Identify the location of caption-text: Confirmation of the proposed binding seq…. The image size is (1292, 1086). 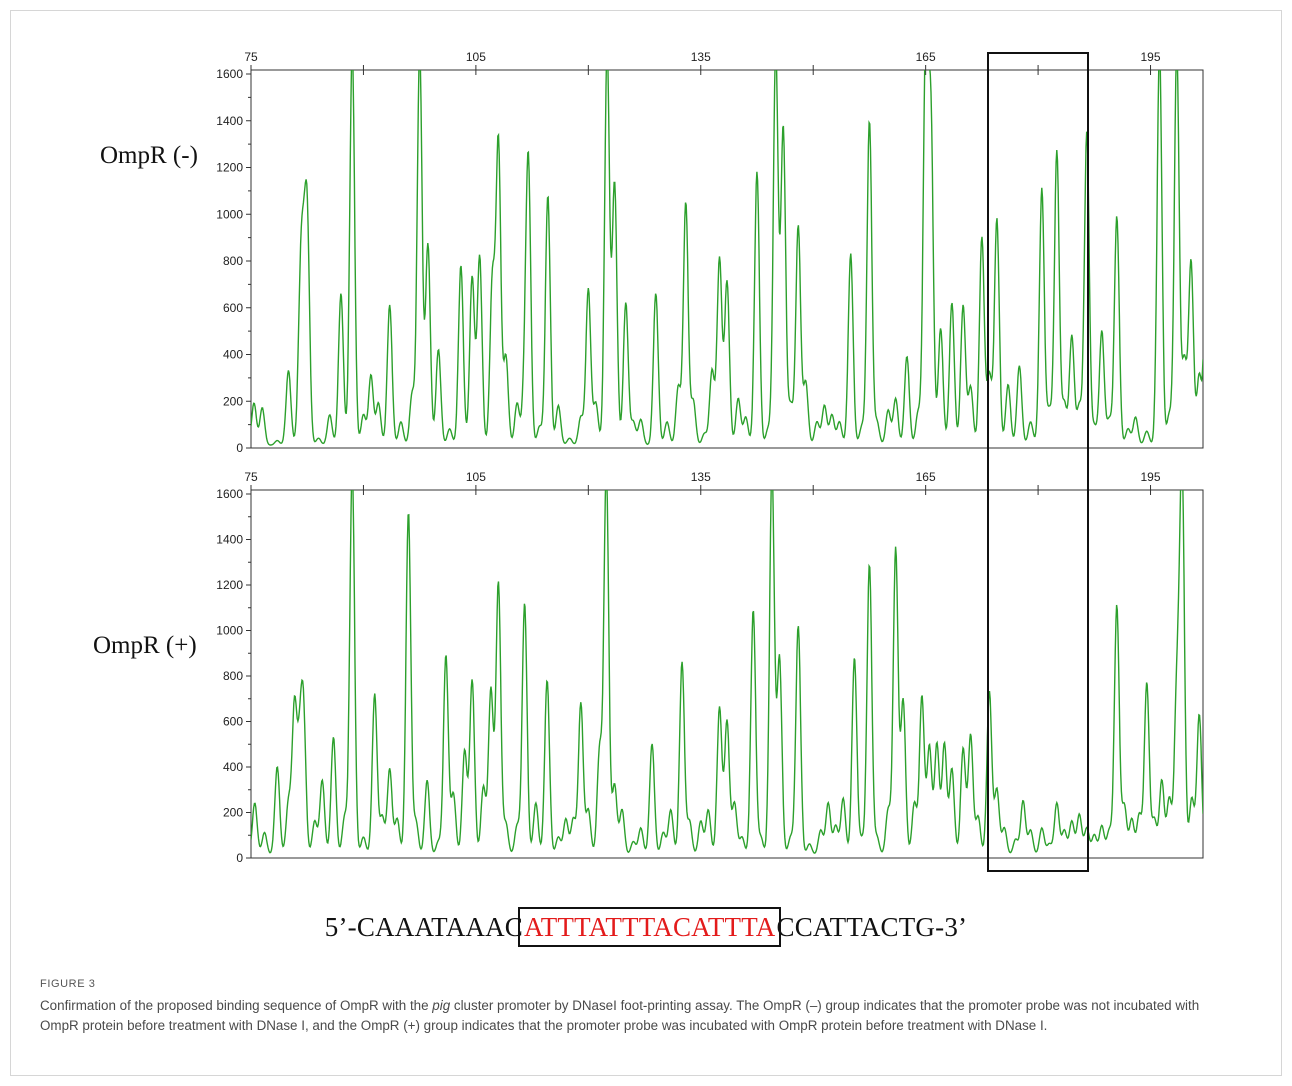
(640, 1016).